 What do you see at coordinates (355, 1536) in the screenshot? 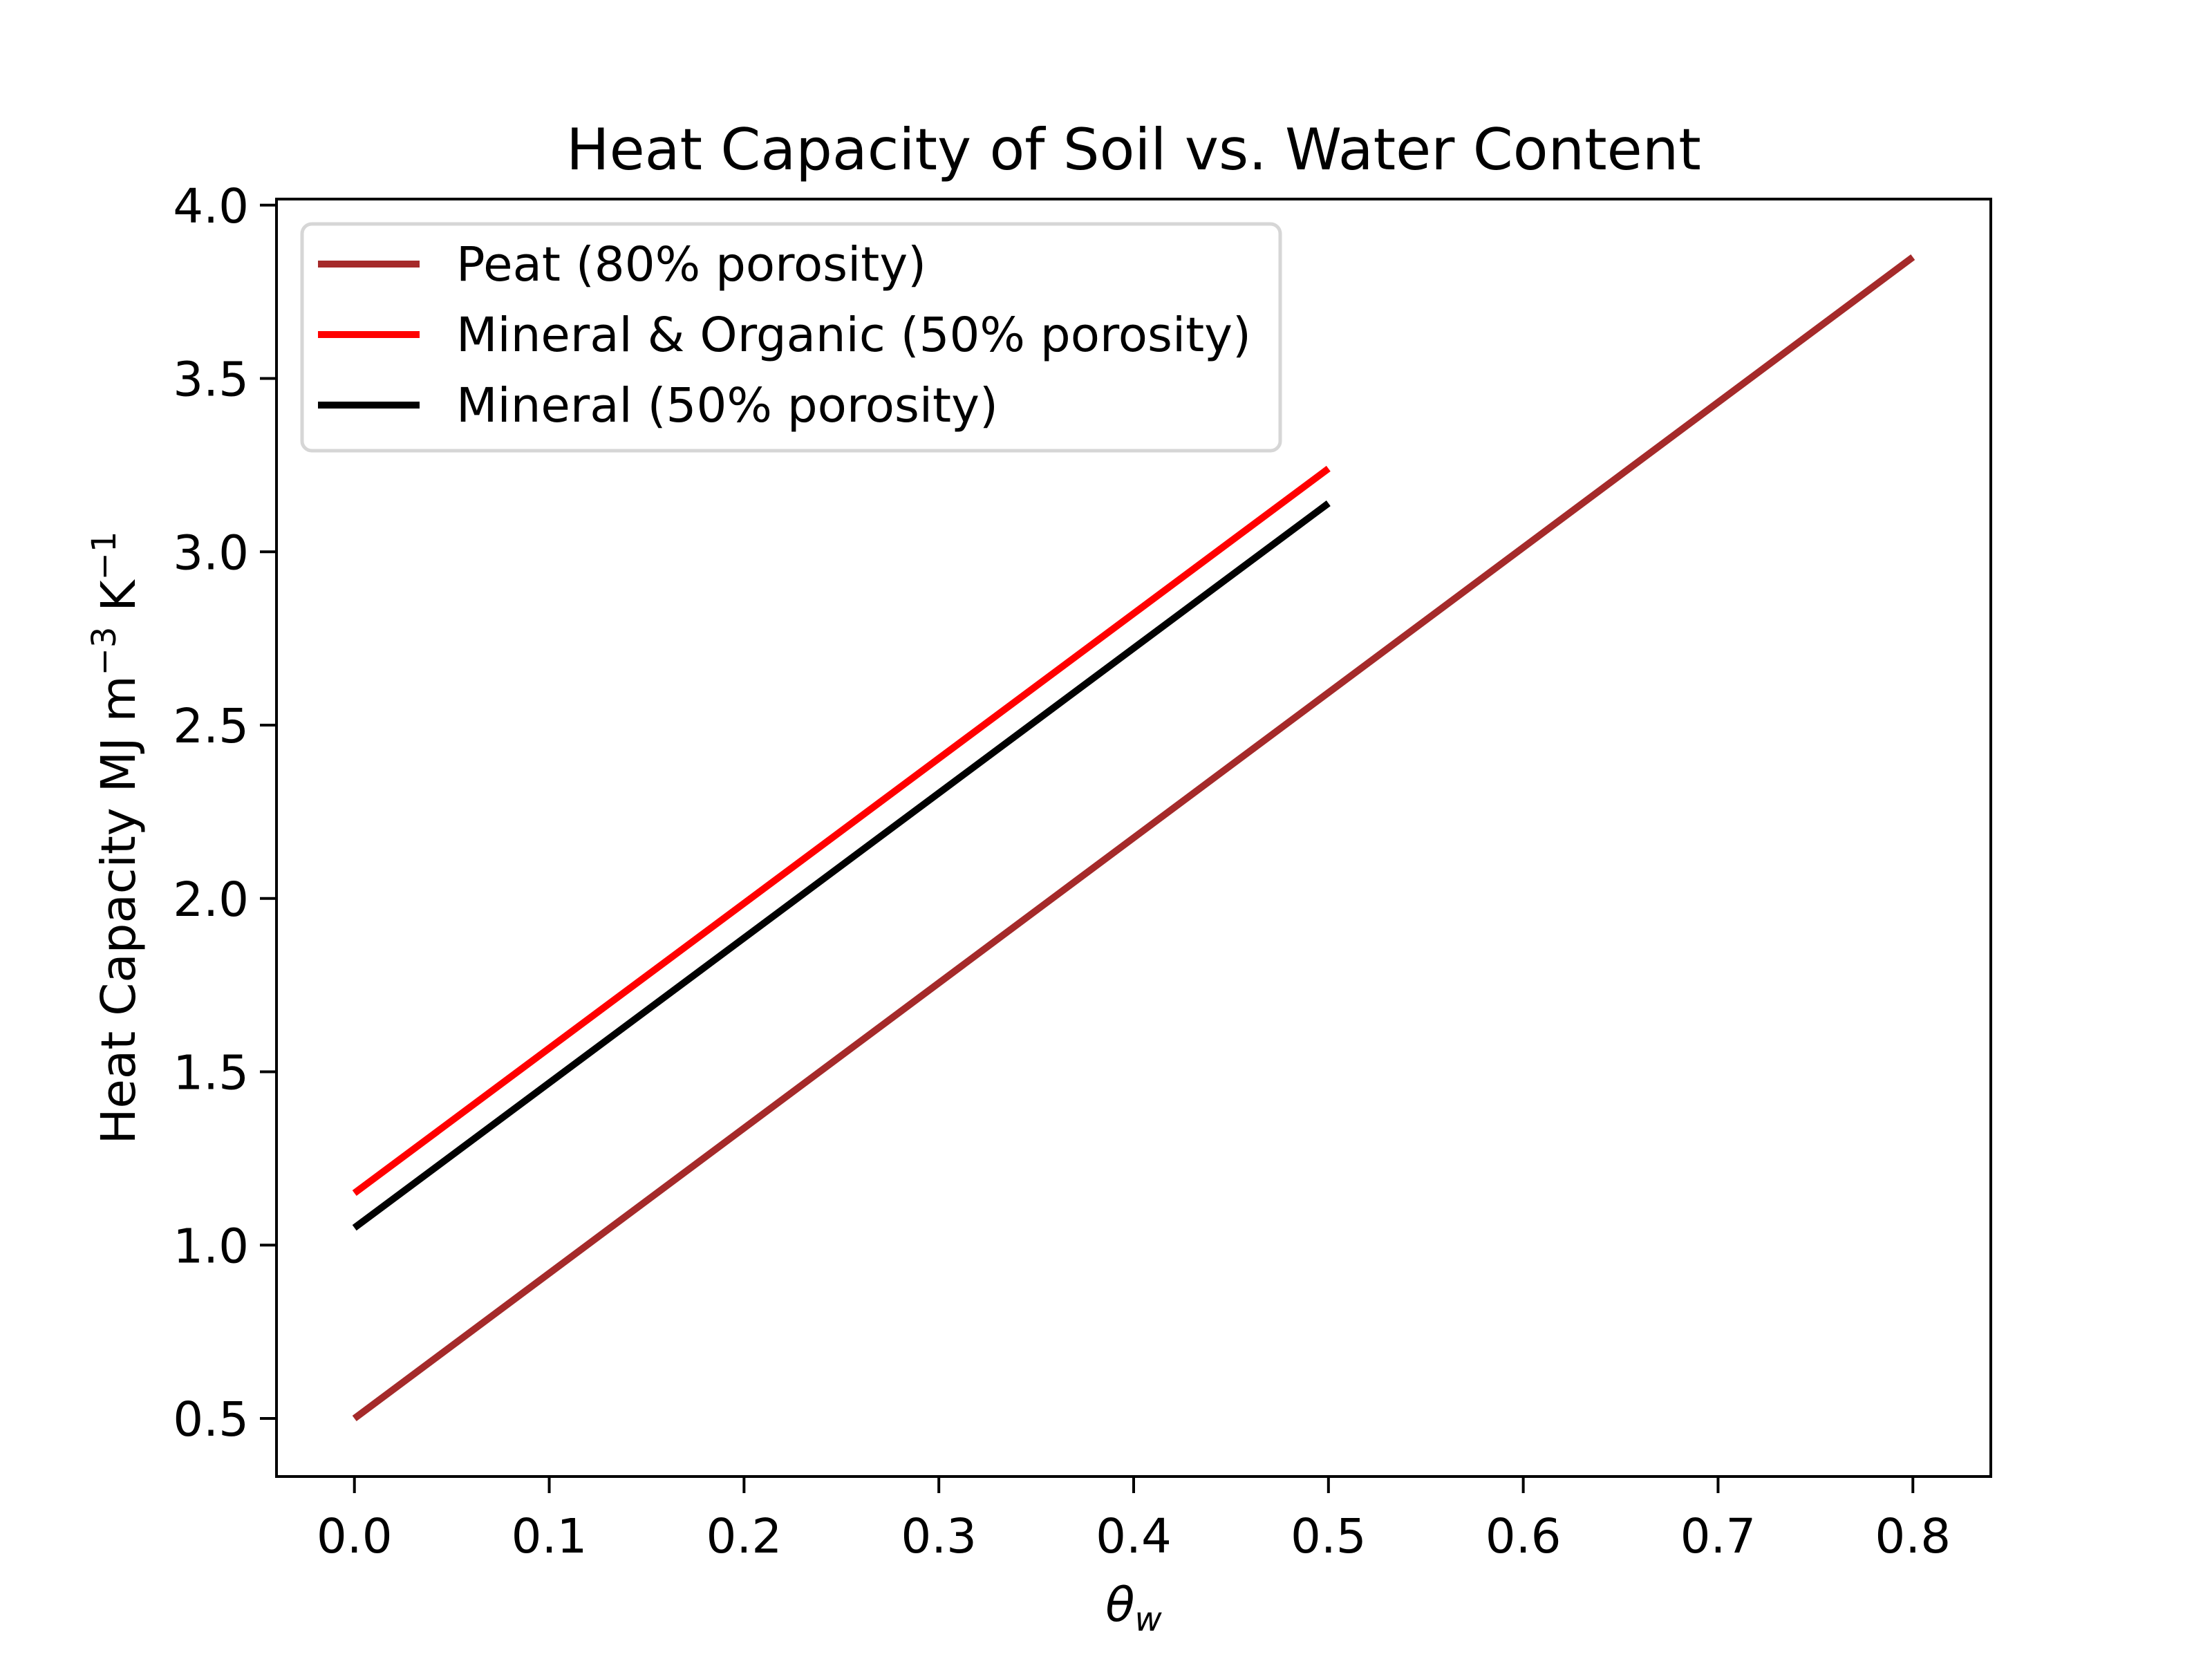
I see `x-tick-label: 0.0` at bounding box center [355, 1536].